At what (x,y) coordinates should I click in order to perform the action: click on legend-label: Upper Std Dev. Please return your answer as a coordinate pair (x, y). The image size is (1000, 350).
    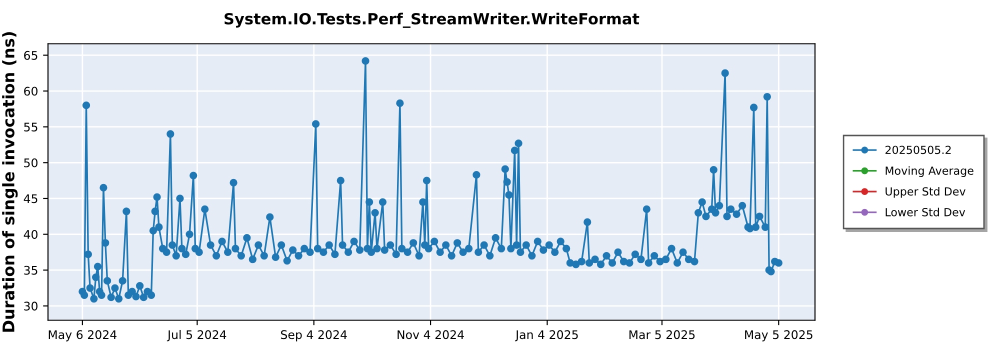
    Looking at the image, I should click on (926, 192).